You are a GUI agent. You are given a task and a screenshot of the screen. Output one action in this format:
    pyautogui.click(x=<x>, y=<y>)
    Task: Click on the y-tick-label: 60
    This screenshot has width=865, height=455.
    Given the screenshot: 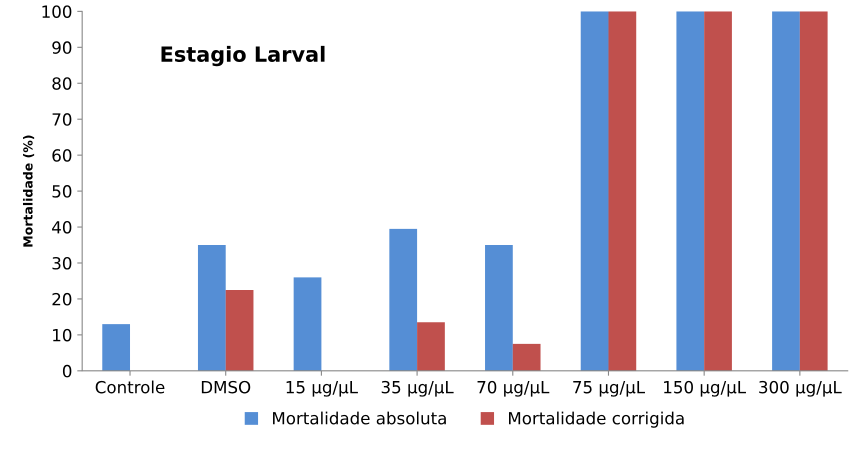 What is the action you would take?
    pyautogui.click(x=62, y=155)
    